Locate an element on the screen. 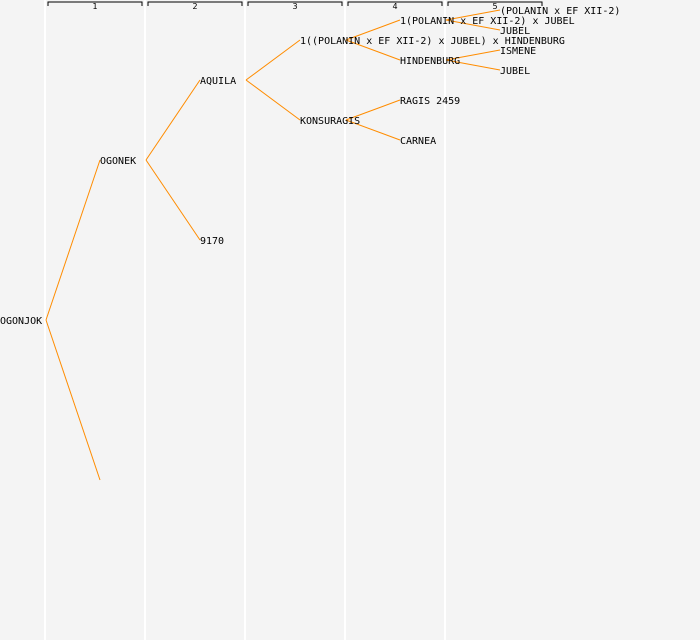 The height and width of the screenshot is (640, 700). generation-number: 2 is located at coordinates (194, 6).